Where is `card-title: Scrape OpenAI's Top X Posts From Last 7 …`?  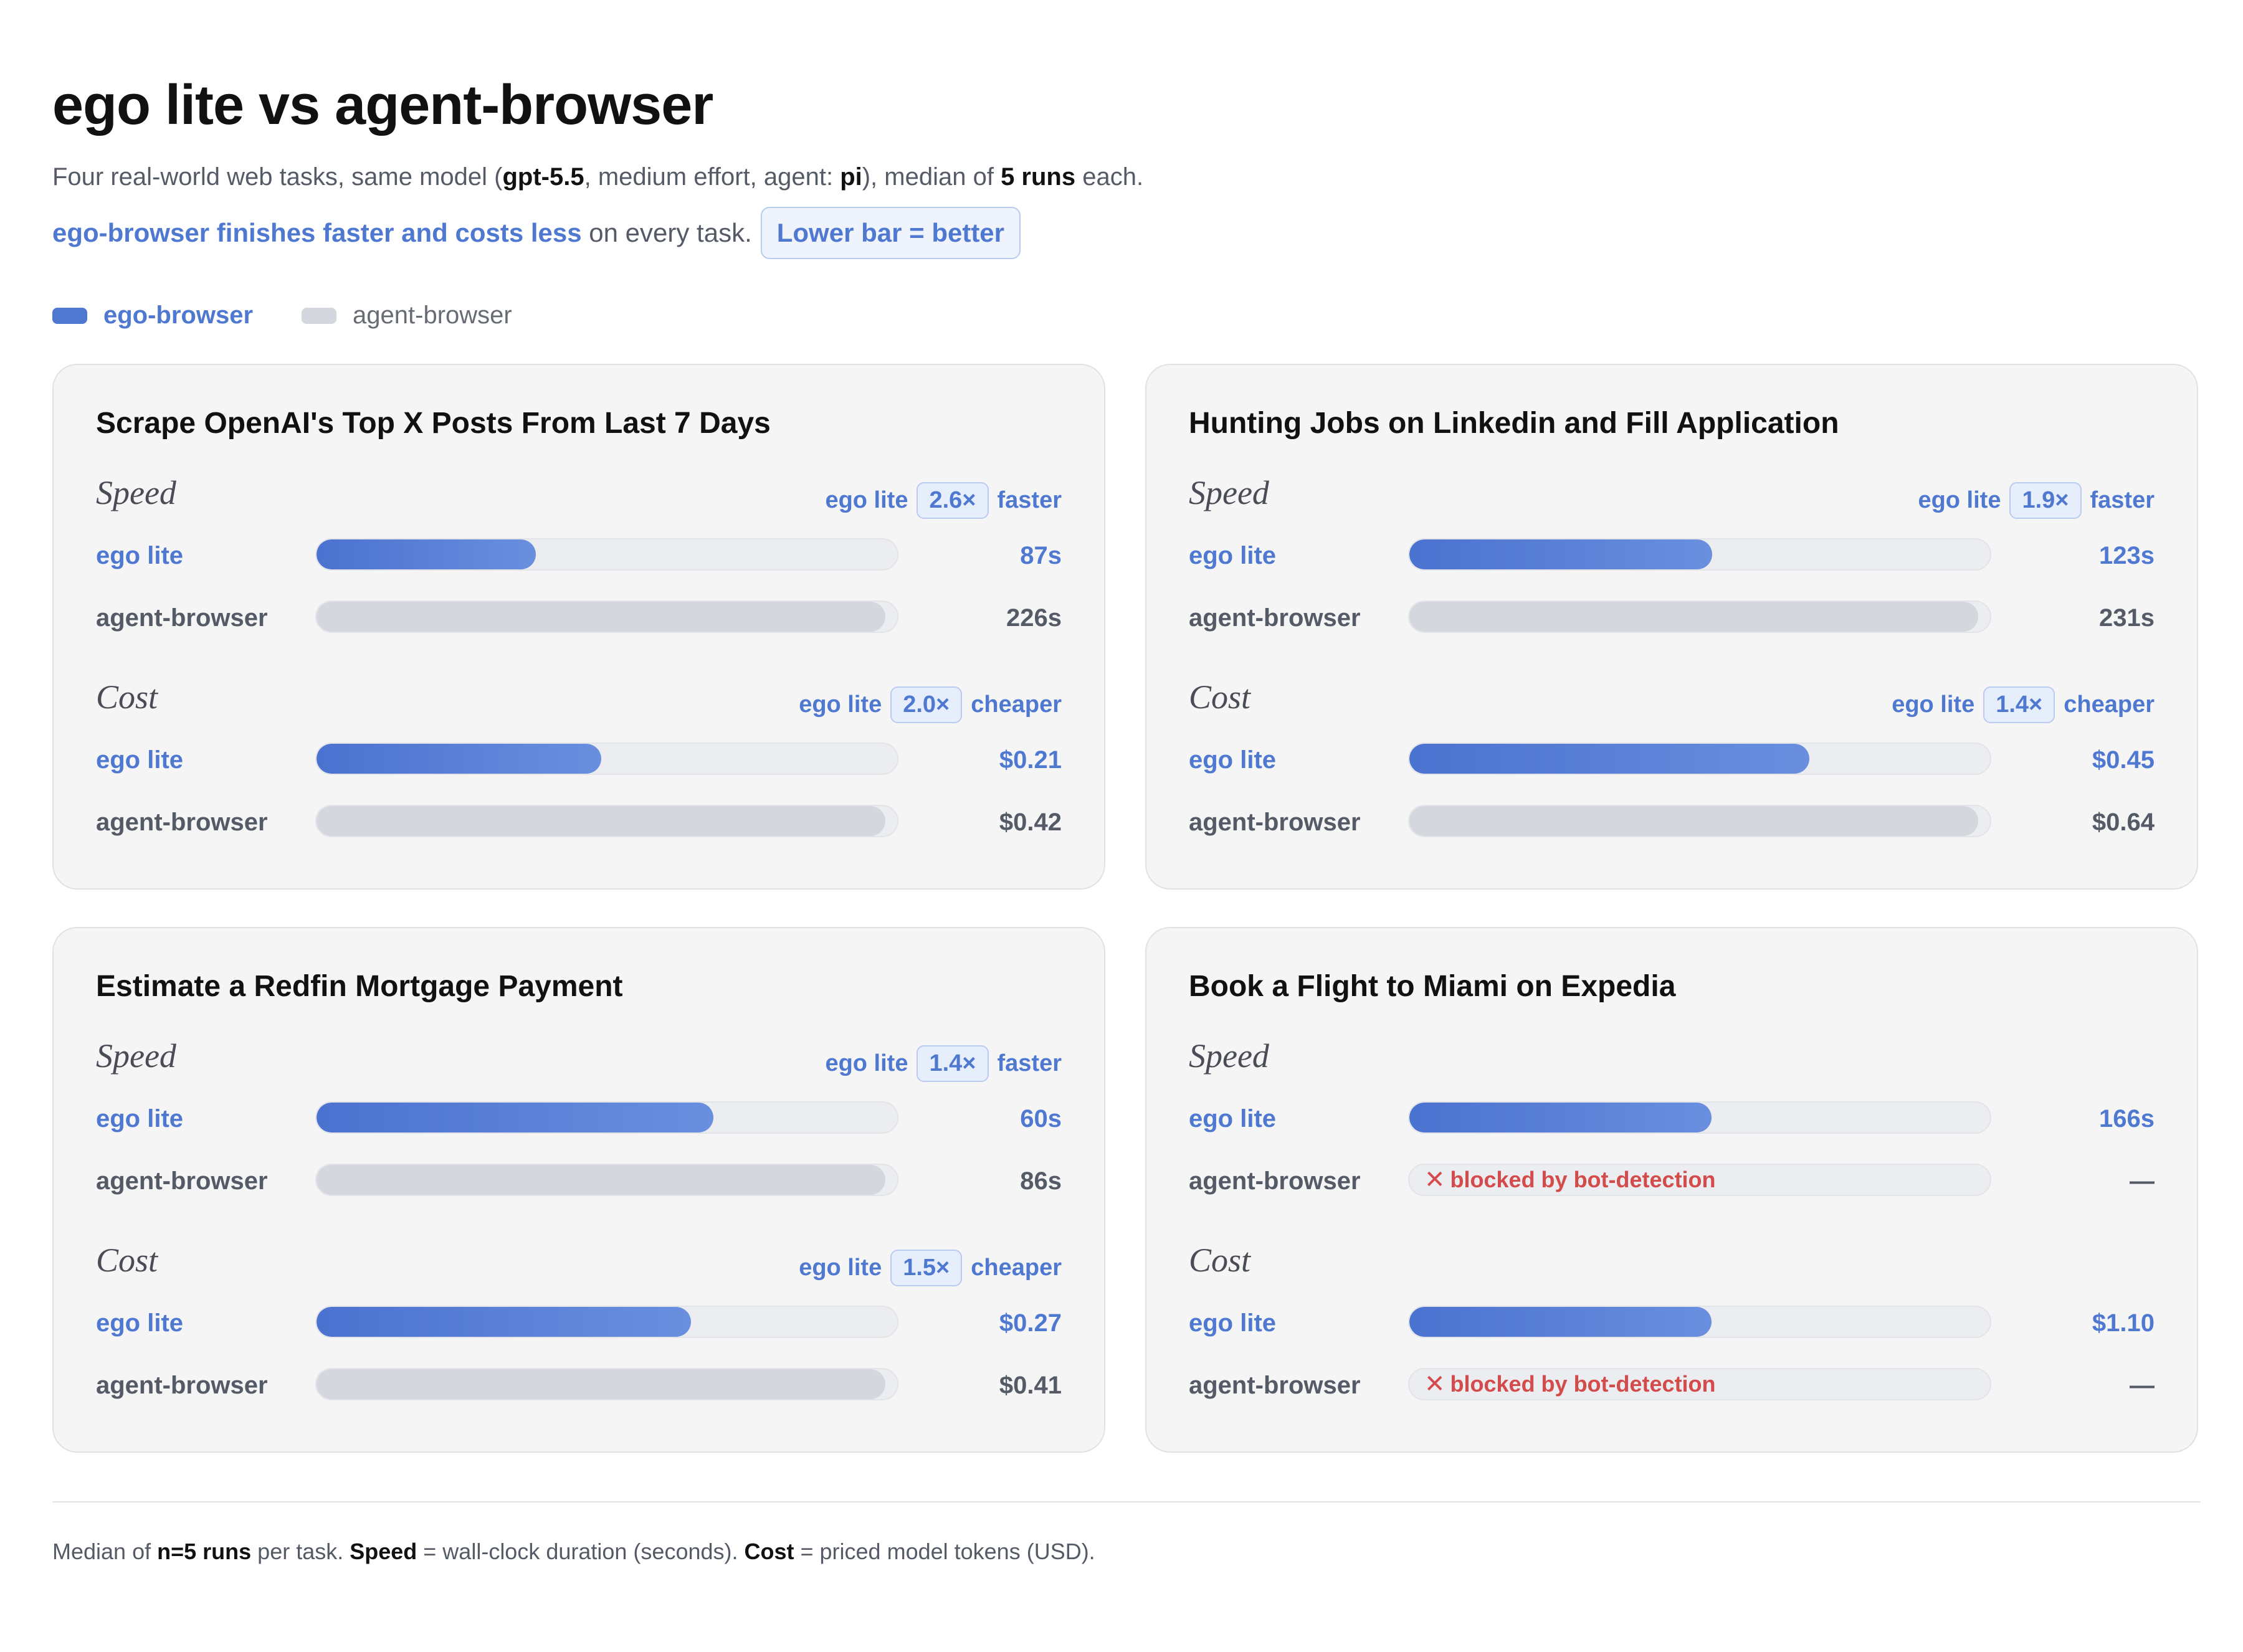
card-title: Scrape OpenAI's Top X Posts From Last 7 … is located at coordinates (433, 424).